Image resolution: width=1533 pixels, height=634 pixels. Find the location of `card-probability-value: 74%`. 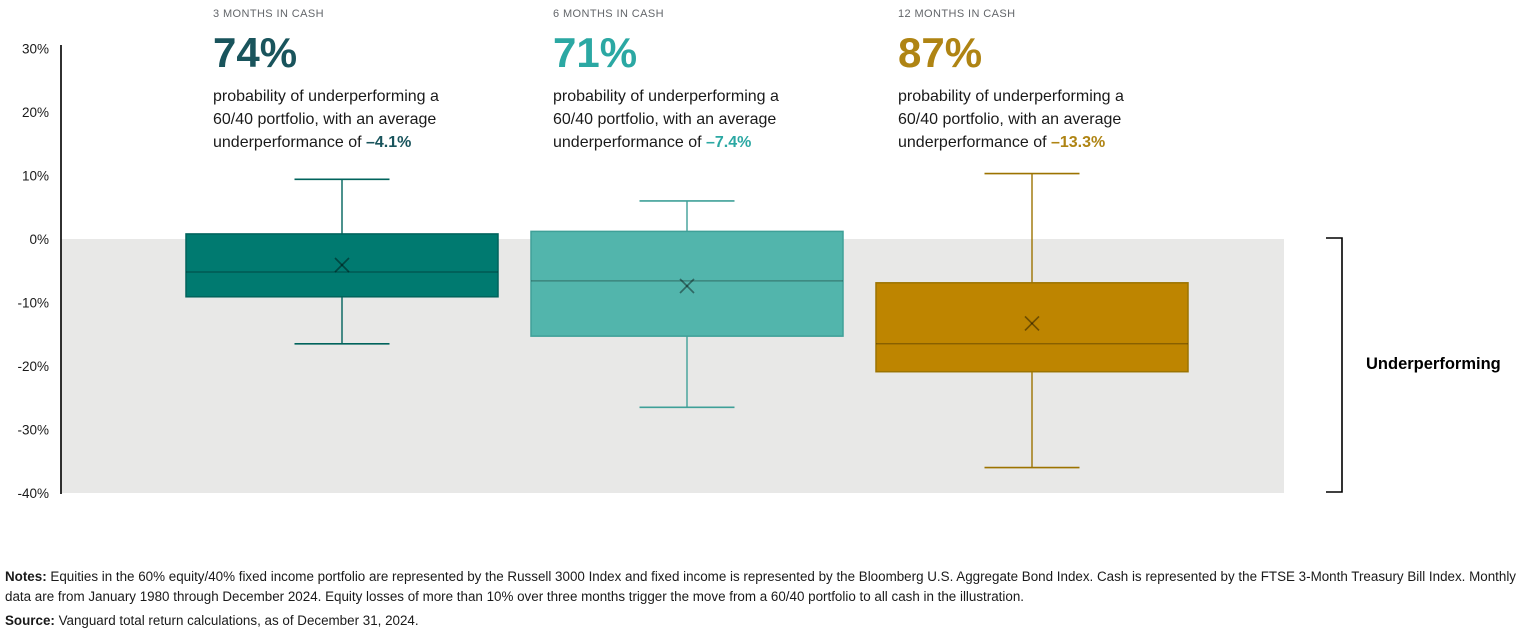

card-probability-value: 74% is located at coordinates (255, 52).